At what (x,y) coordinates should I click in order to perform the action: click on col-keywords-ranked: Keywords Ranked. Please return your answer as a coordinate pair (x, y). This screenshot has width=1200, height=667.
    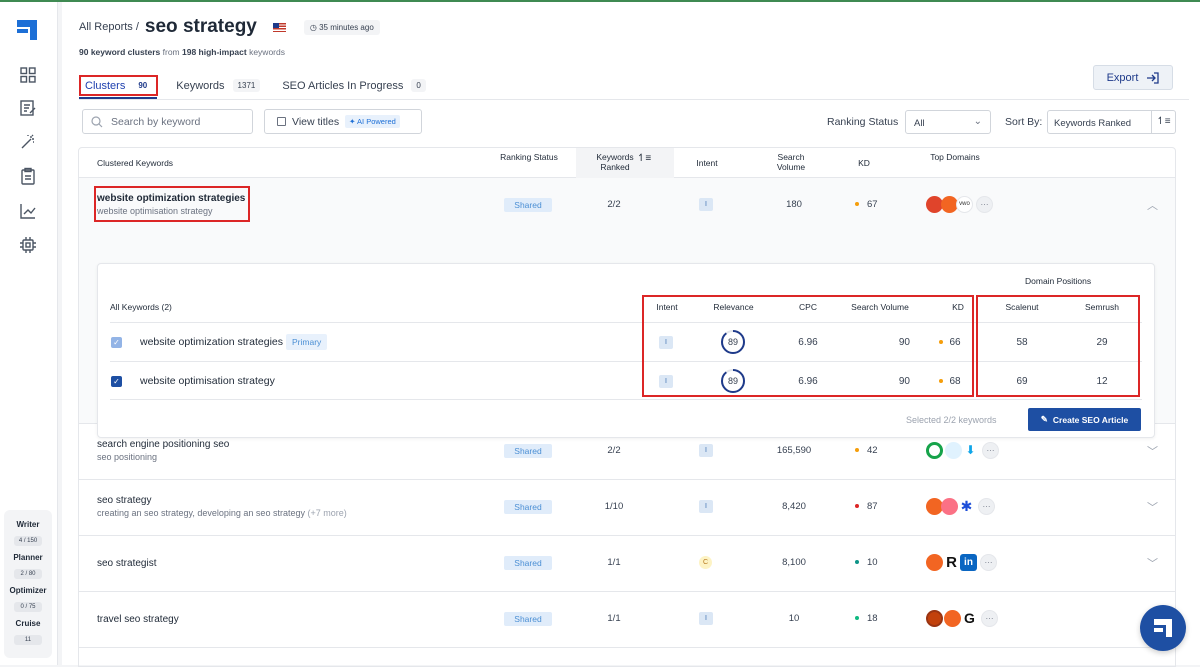
    Looking at the image, I should click on (615, 162).